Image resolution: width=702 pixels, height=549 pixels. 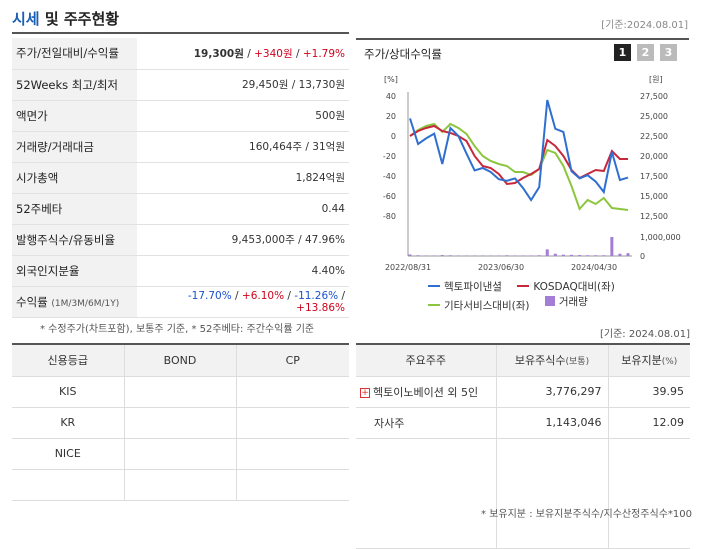 I want to click on chart-legend: 헥토파이낸셜 KOSDAQ대비(좌) 기타서비스대비(좌) 거래량, so click(x=558, y=295).